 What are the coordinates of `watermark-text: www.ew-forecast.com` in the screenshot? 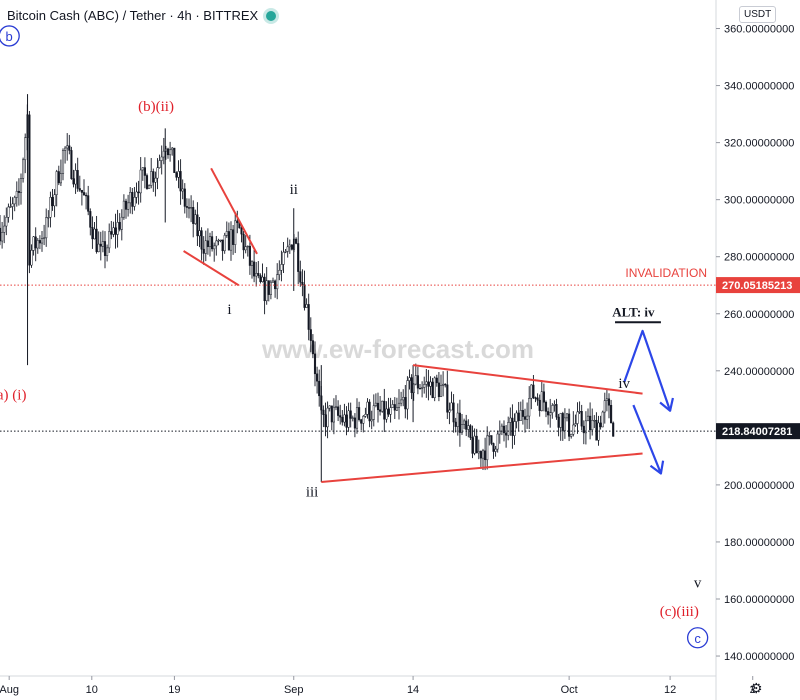 It's located at (397, 349).